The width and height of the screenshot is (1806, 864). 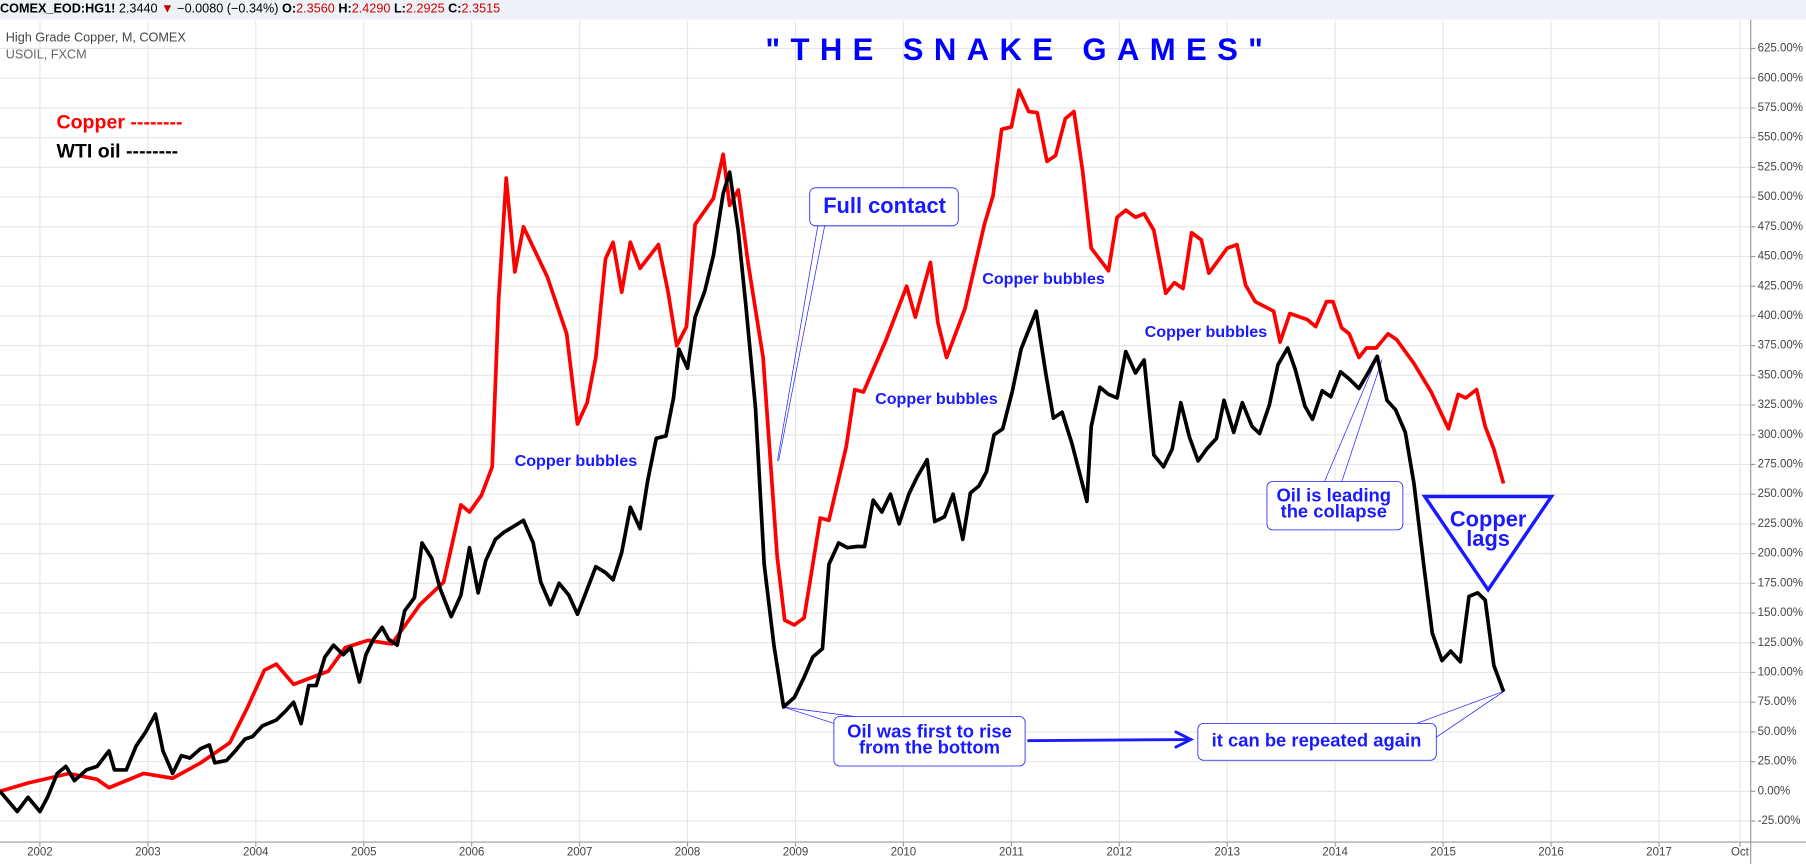 I want to click on low: 2.2925, so click(x=425, y=9).